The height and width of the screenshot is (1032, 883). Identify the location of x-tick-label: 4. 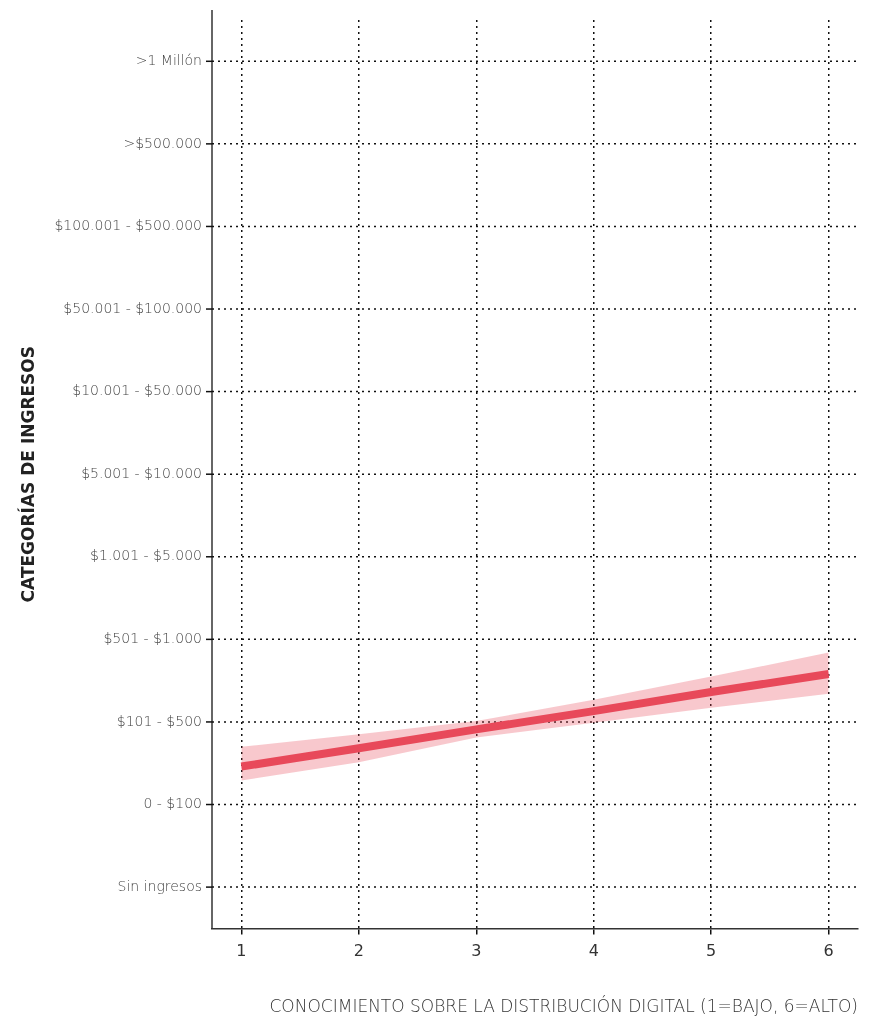
(593, 951).